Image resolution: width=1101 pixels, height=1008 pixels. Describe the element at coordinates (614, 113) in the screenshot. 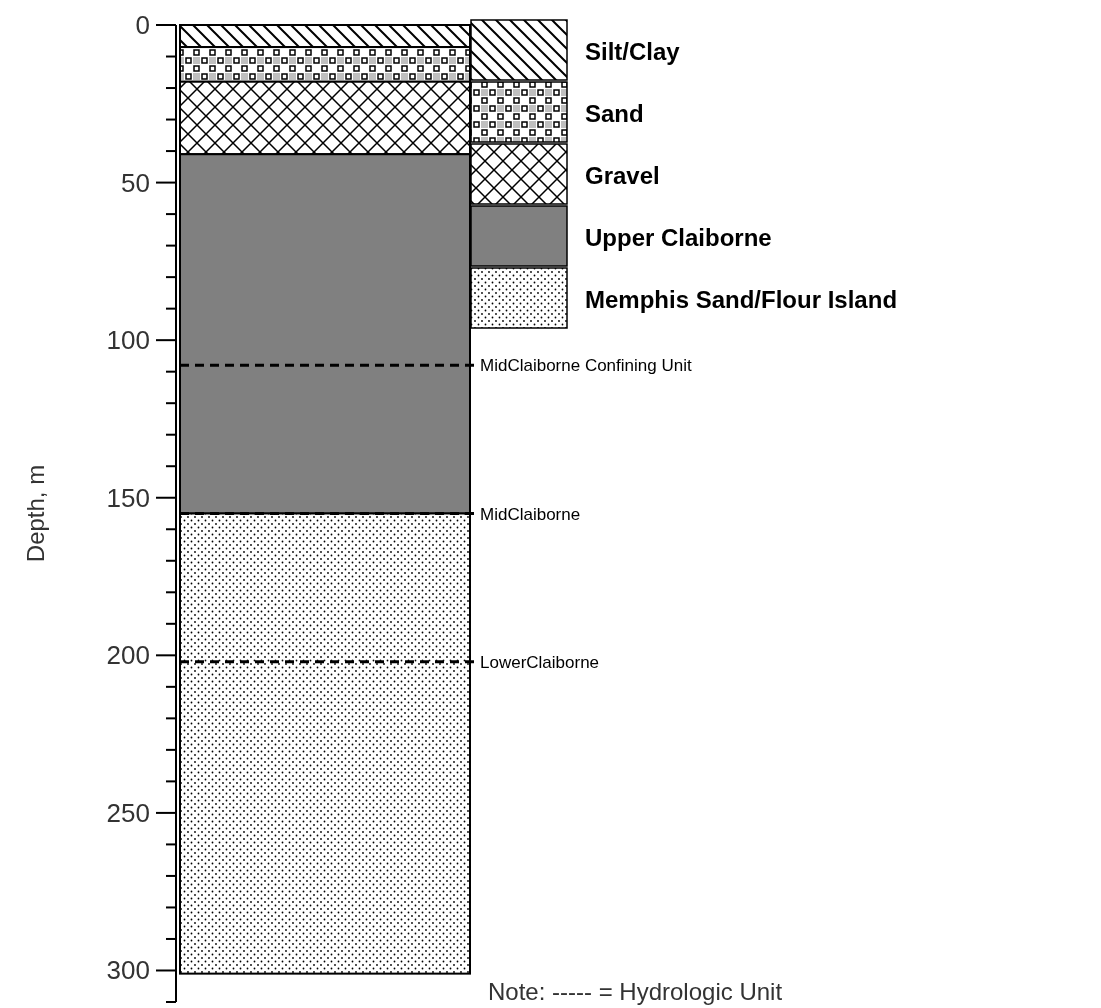

I see `text: Sand` at that location.